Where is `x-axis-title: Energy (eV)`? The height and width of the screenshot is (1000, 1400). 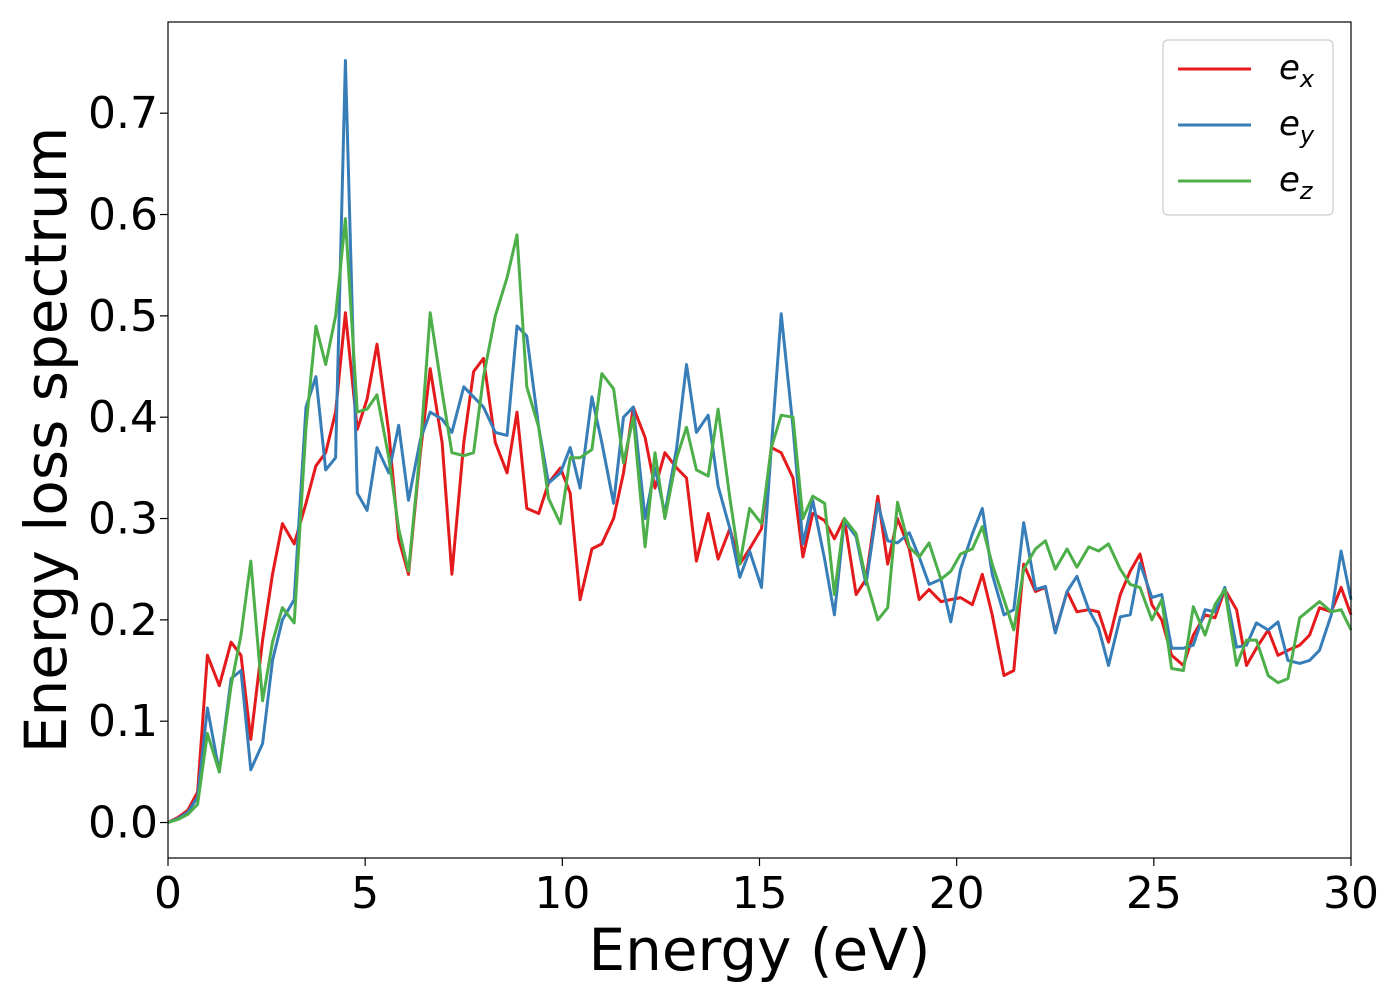 x-axis-title: Energy (eV) is located at coordinates (759, 950).